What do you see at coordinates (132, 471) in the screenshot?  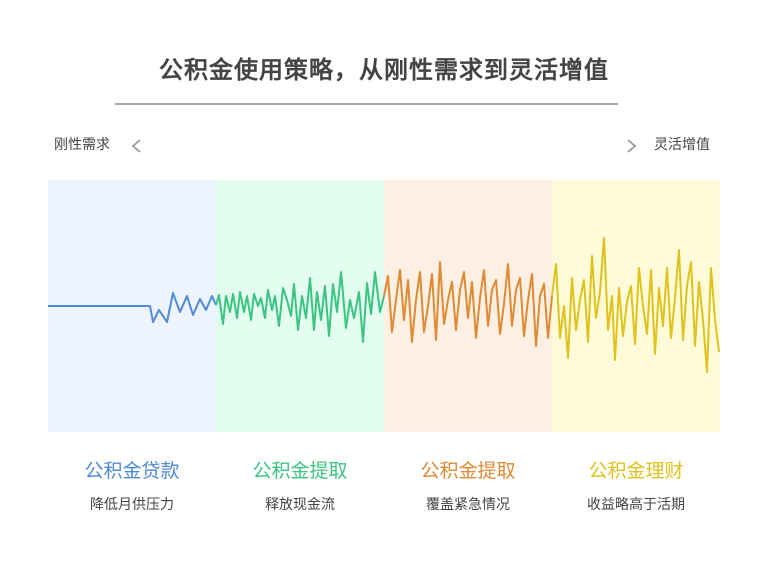 I see `segment-loan-title: 公积金贷款` at bounding box center [132, 471].